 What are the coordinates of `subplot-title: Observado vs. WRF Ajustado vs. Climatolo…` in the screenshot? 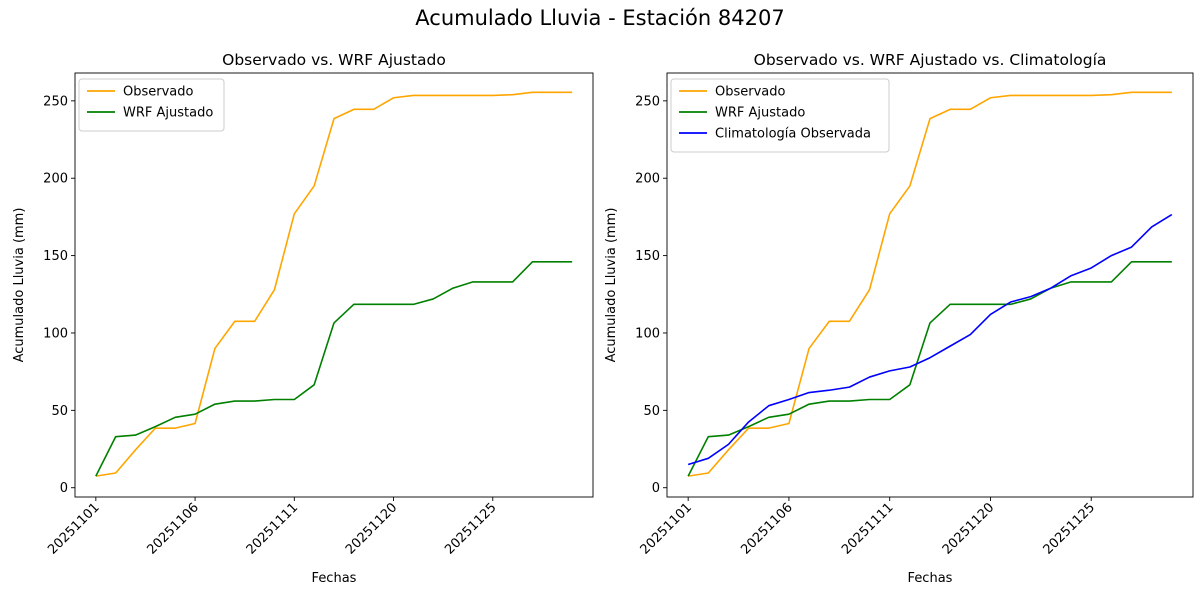 It's located at (930, 60).